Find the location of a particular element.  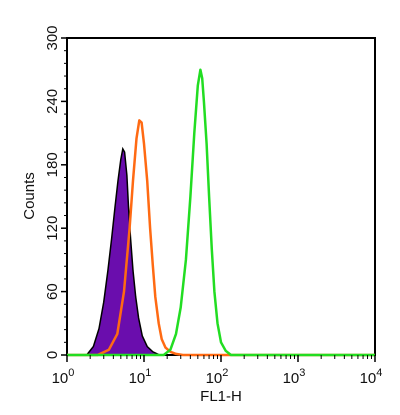

y-tick-label: 120 is located at coordinates (52, 228).